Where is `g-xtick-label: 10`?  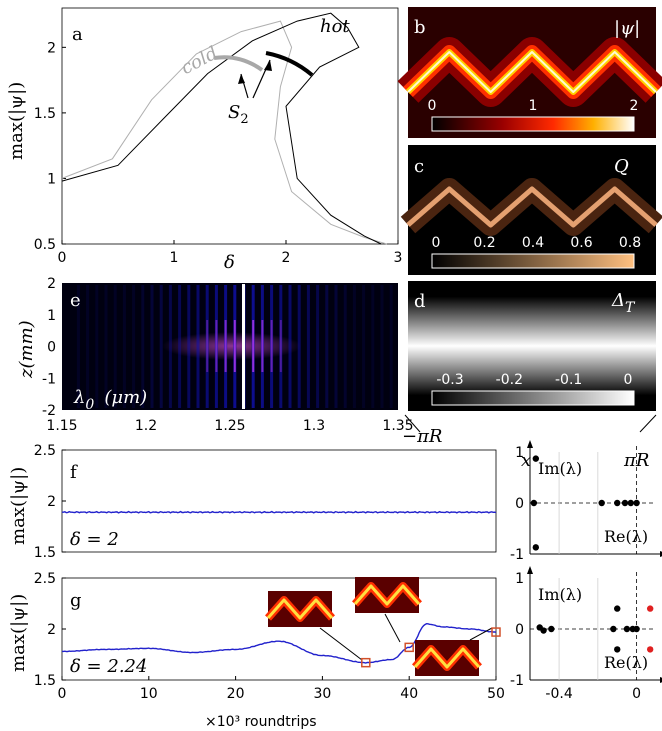
g-xtick-label: 10 is located at coordinates (149, 694).